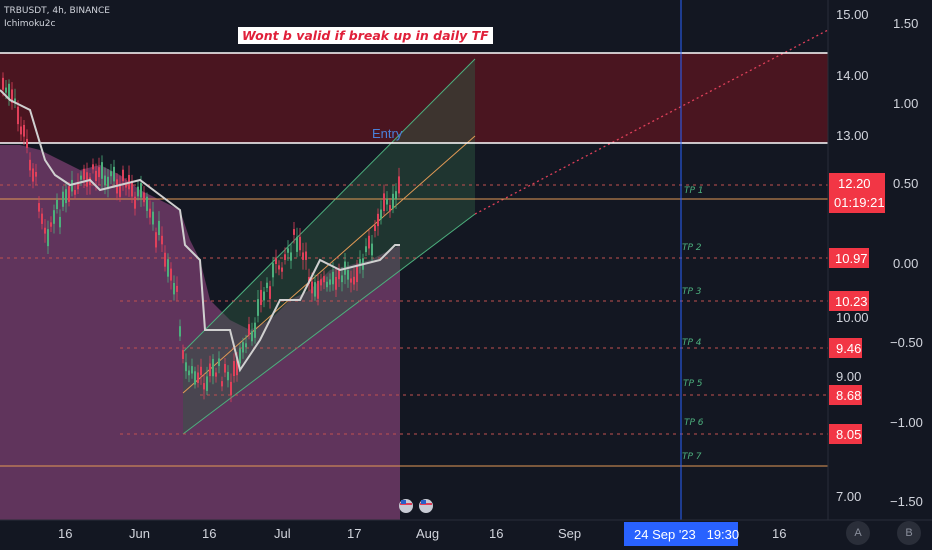  Describe the element at coordinates (859, 202) in the screenshot. I see `countdown: 01:19:21` at that location.